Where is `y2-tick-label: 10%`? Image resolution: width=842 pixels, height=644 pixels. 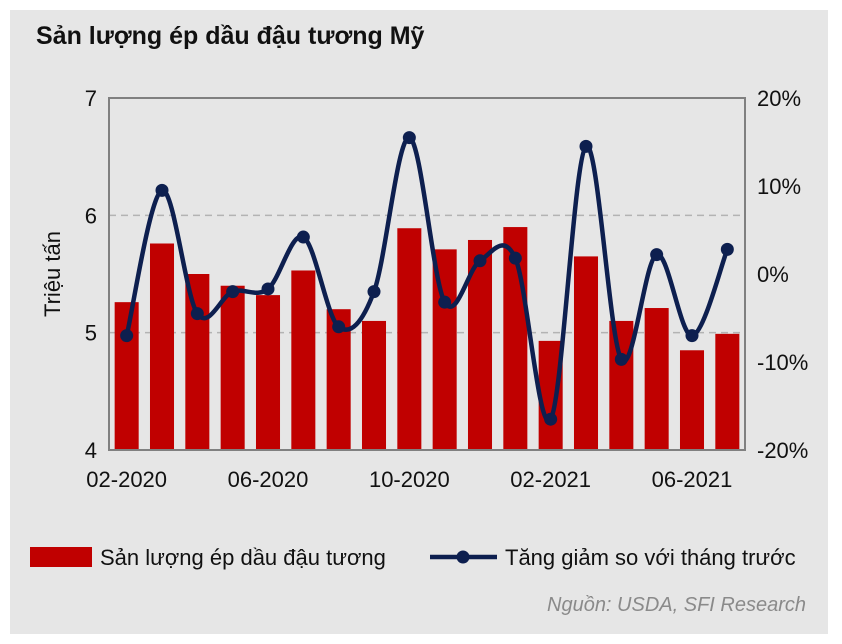
y2-tick-label: 10% is located at coordinates (779, 186).